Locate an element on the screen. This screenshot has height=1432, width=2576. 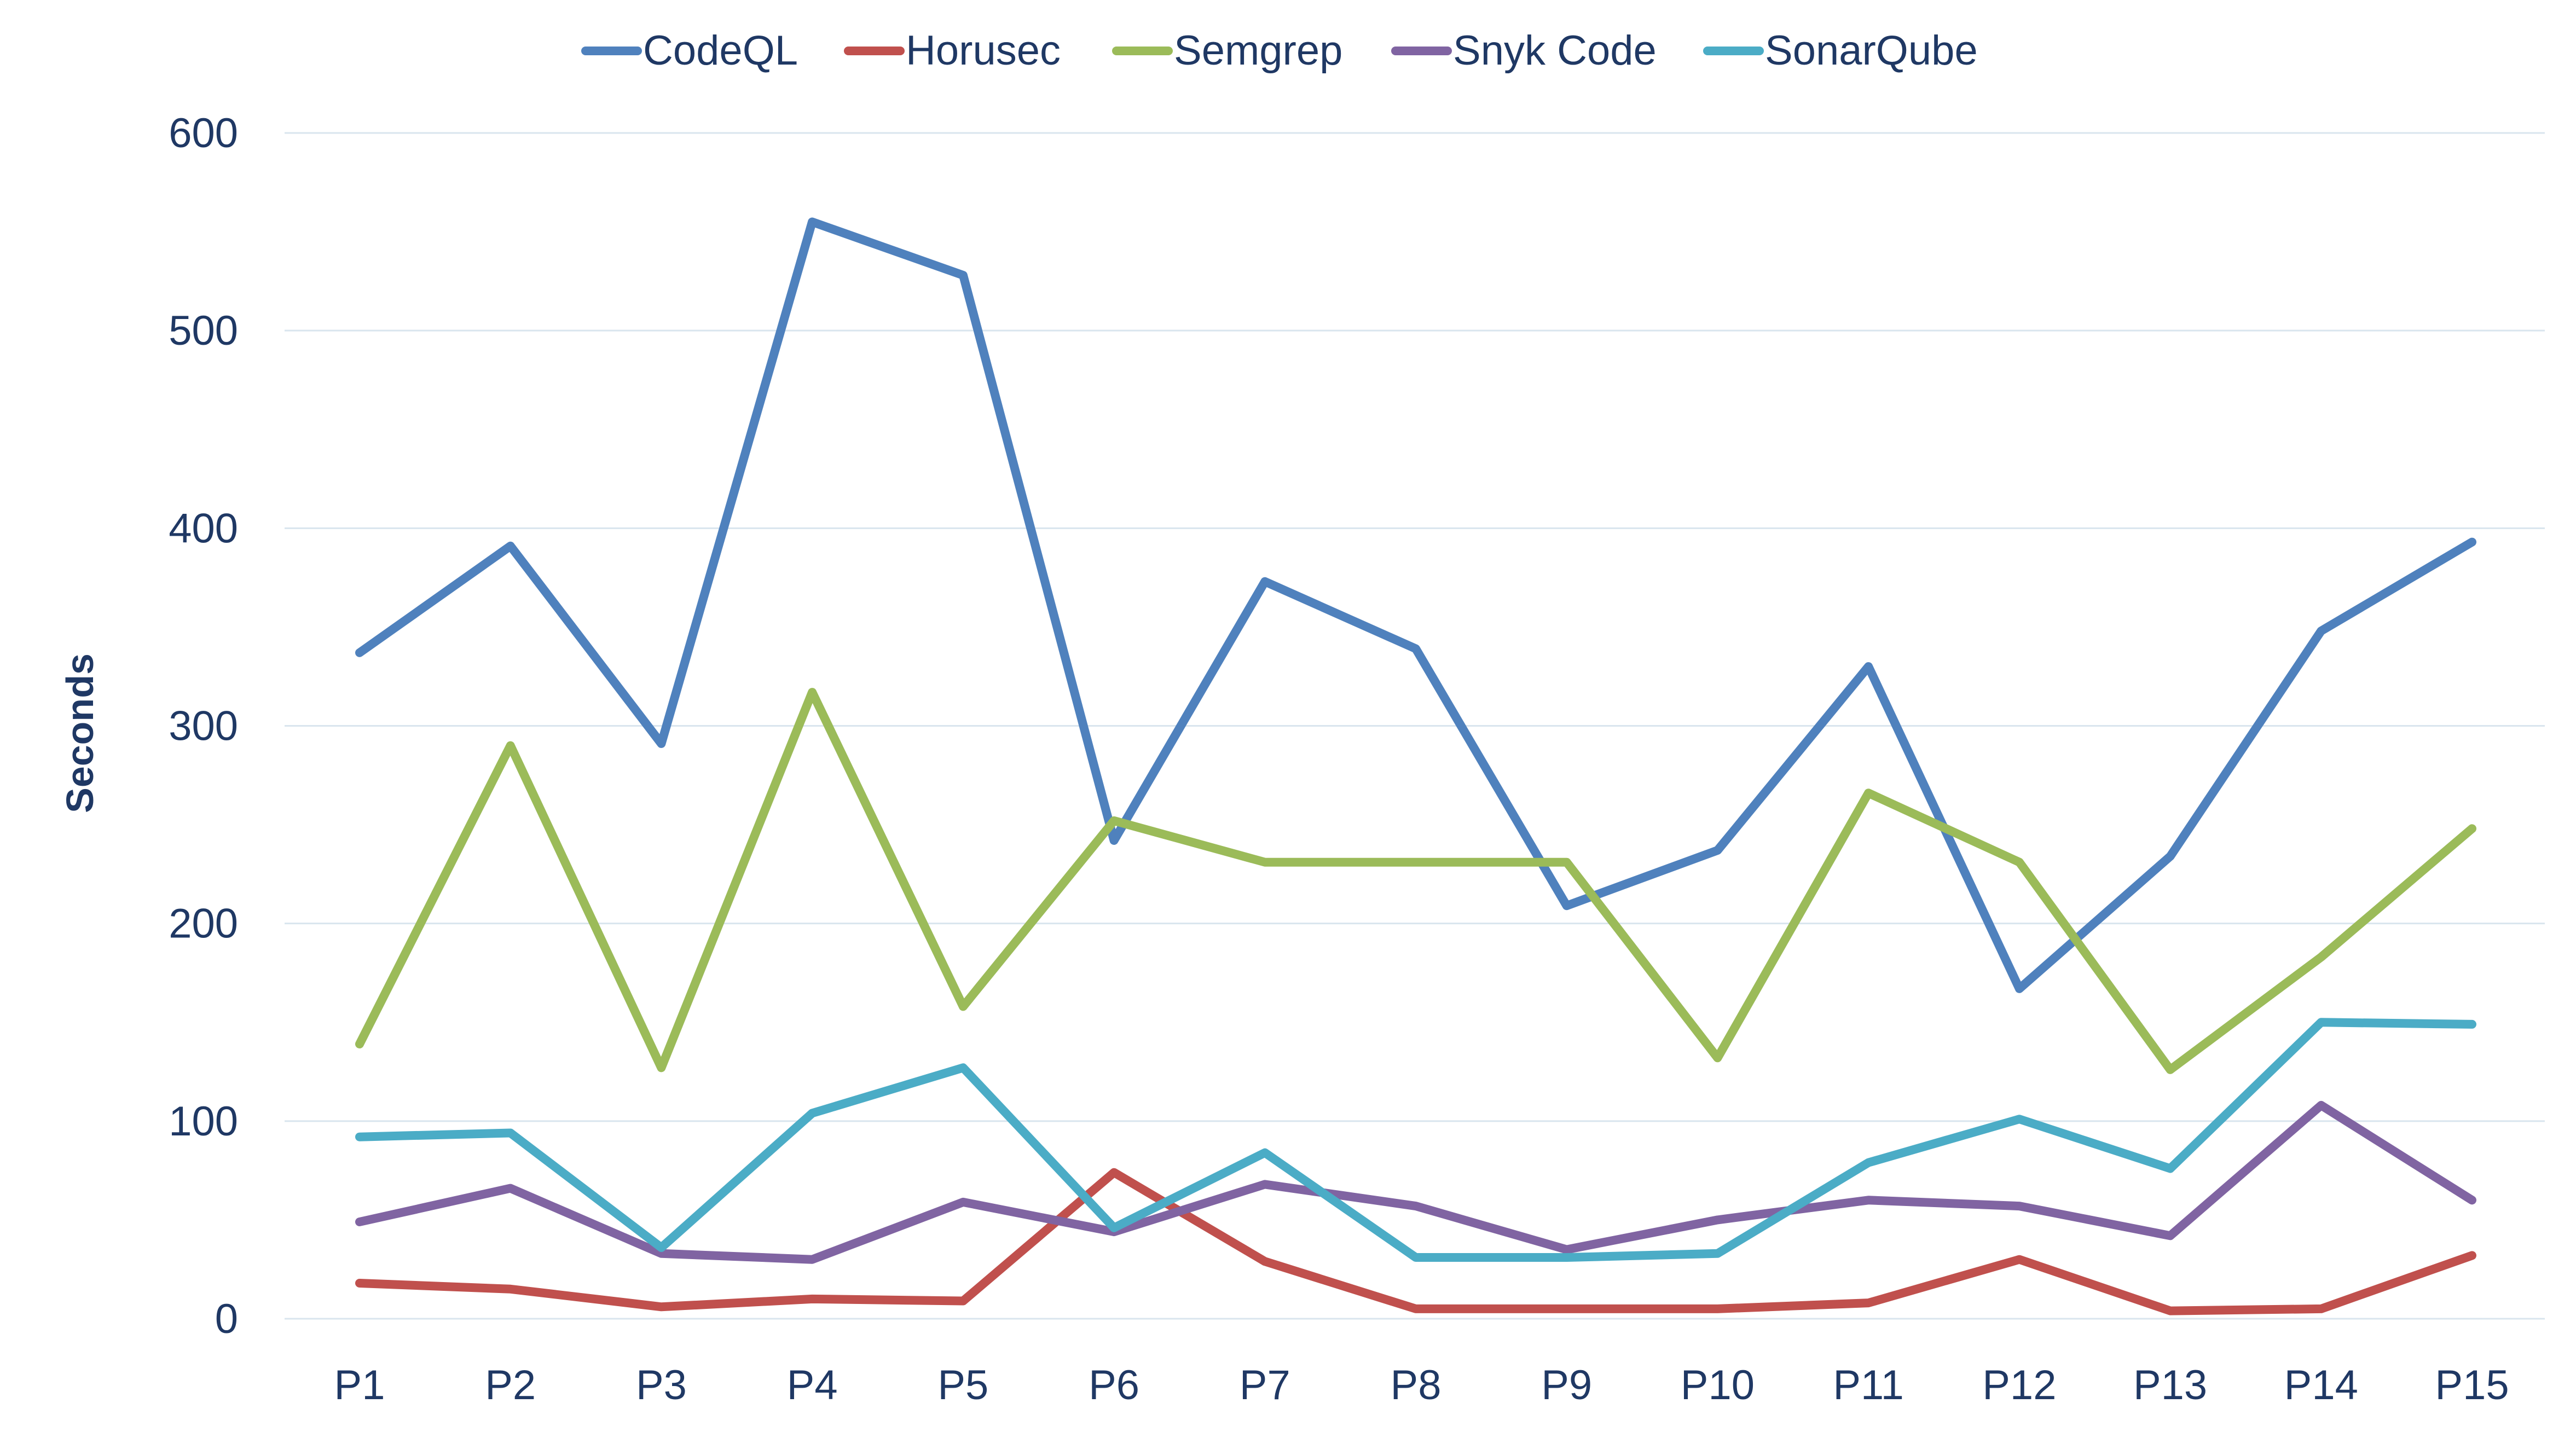
x-tick-label: P12 is located at coordinates (2019, 1385).